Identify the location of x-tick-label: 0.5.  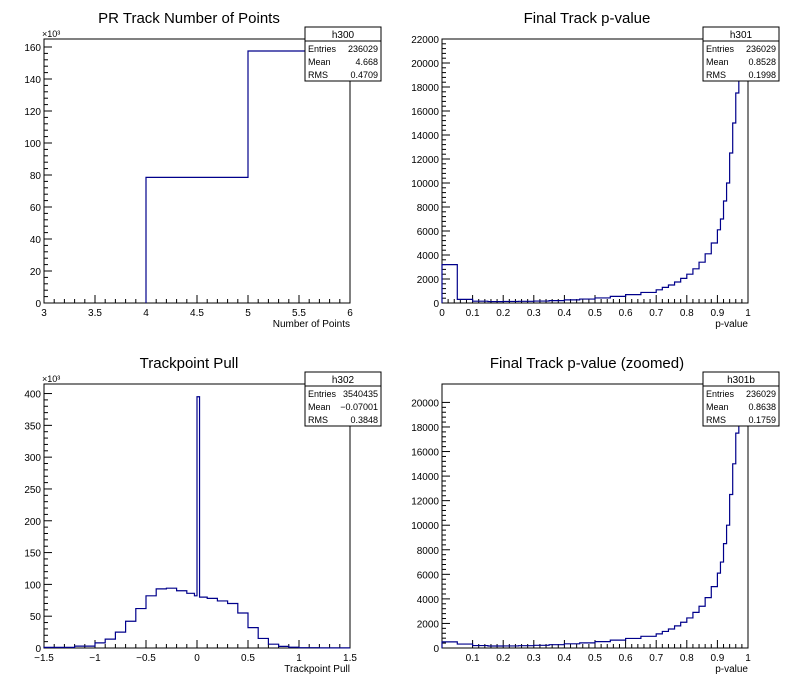
(595, 313).